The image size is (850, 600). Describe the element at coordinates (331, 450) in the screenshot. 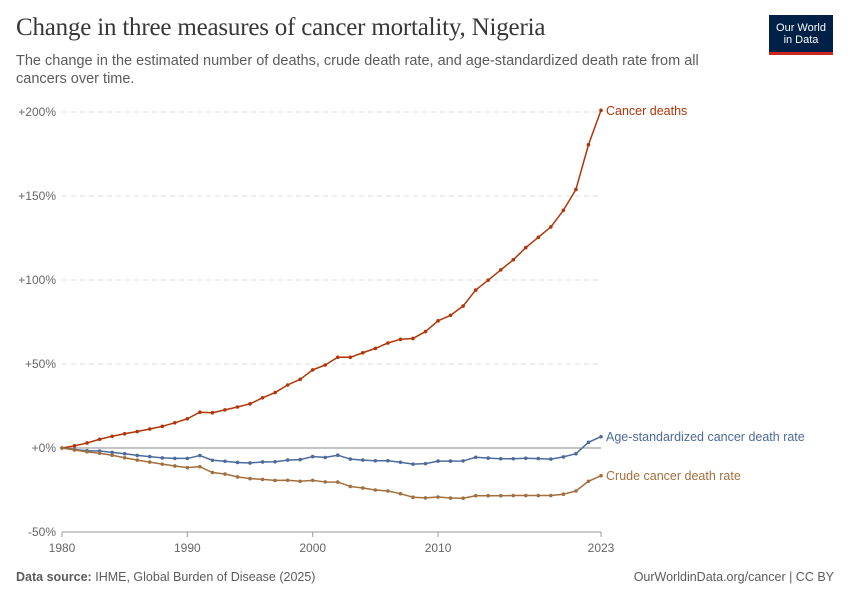

I see `series-line` at that location.